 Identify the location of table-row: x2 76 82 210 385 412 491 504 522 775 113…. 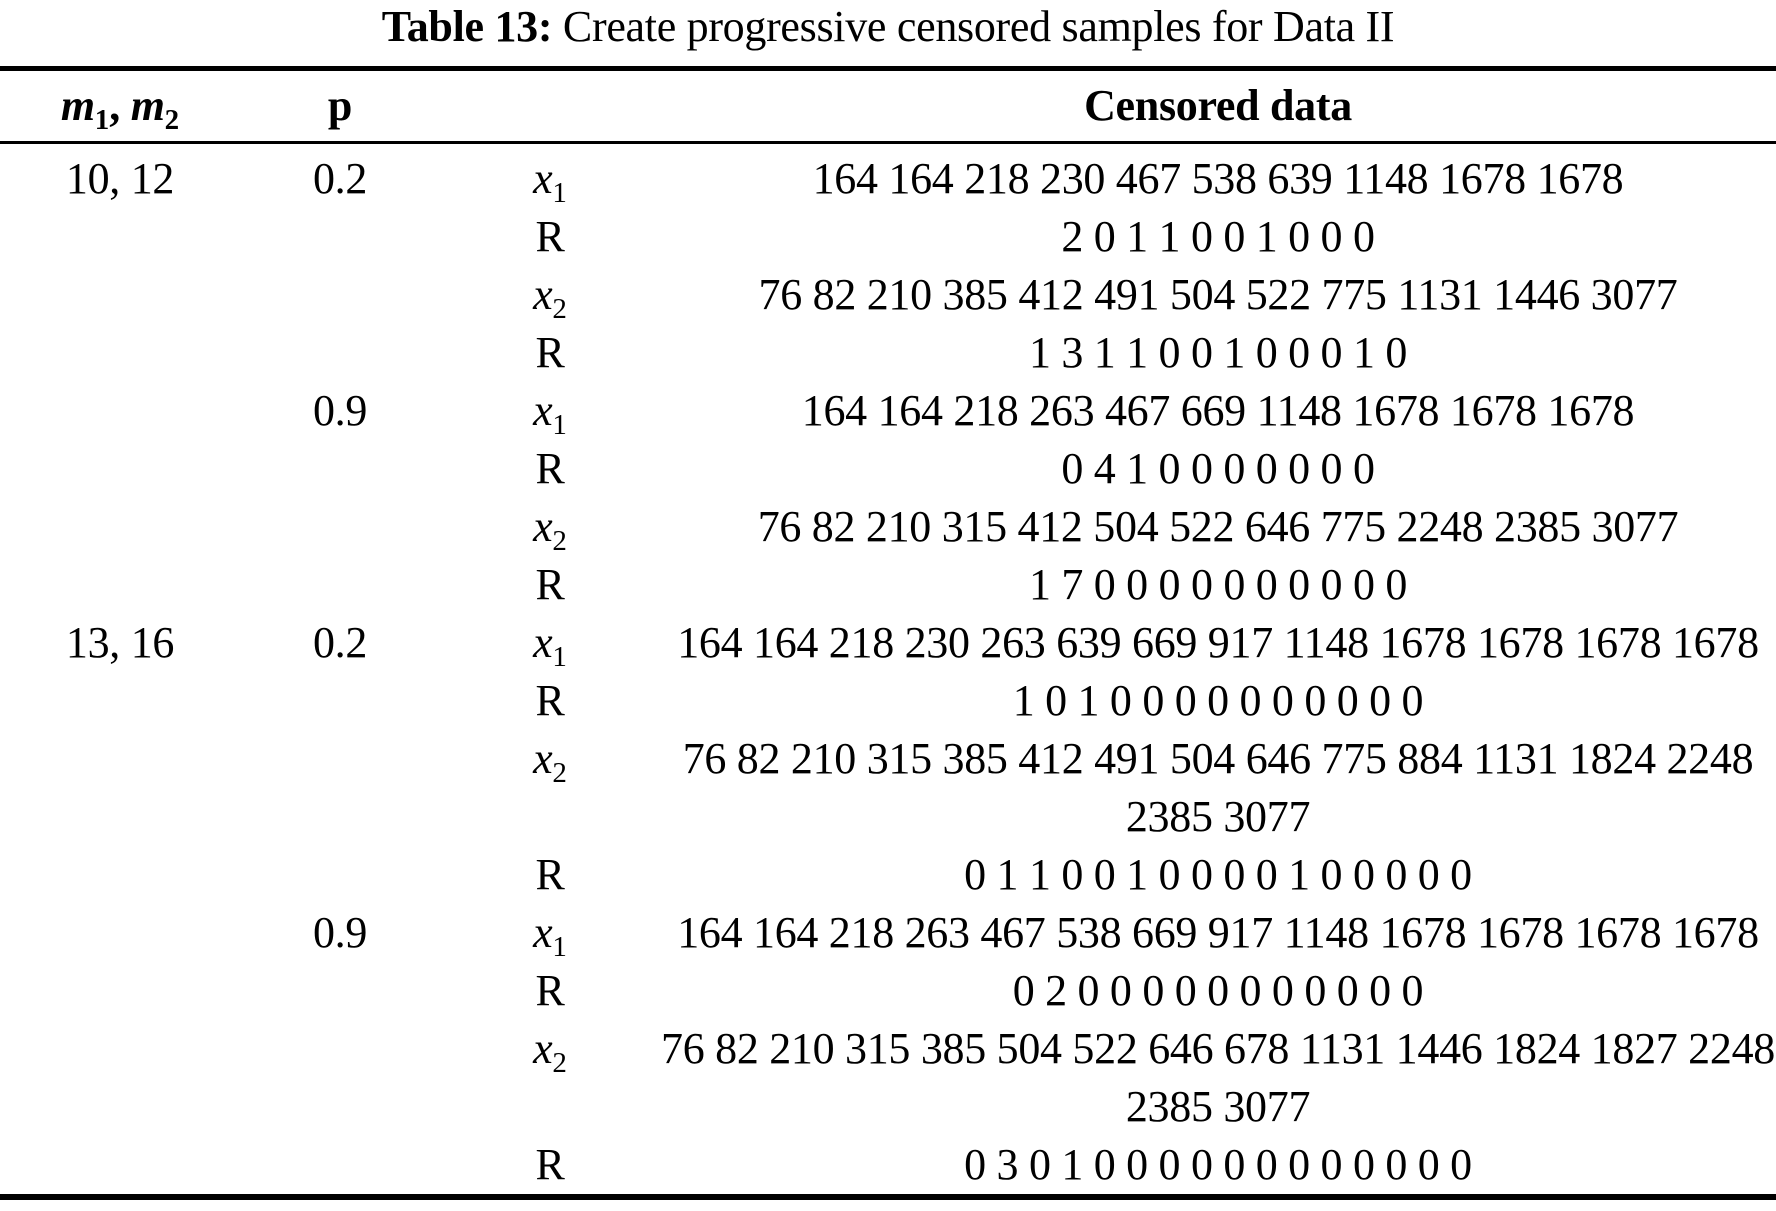
(888, 295).